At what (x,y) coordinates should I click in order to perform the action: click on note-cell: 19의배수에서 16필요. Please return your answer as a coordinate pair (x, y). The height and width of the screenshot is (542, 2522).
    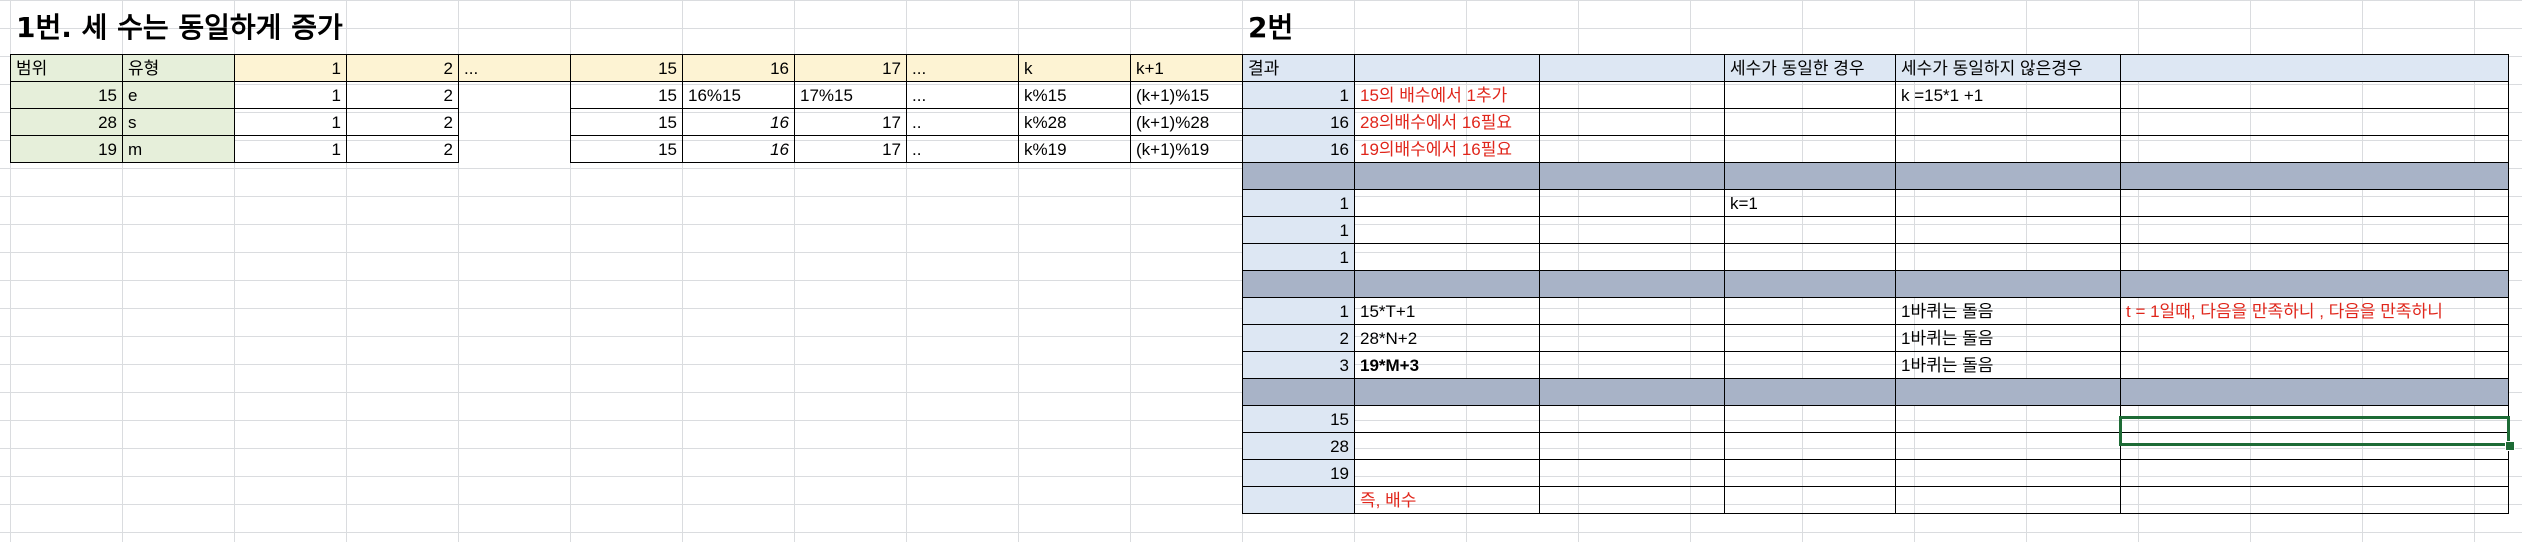
    Looking at the image, I should click on (1447, 149).